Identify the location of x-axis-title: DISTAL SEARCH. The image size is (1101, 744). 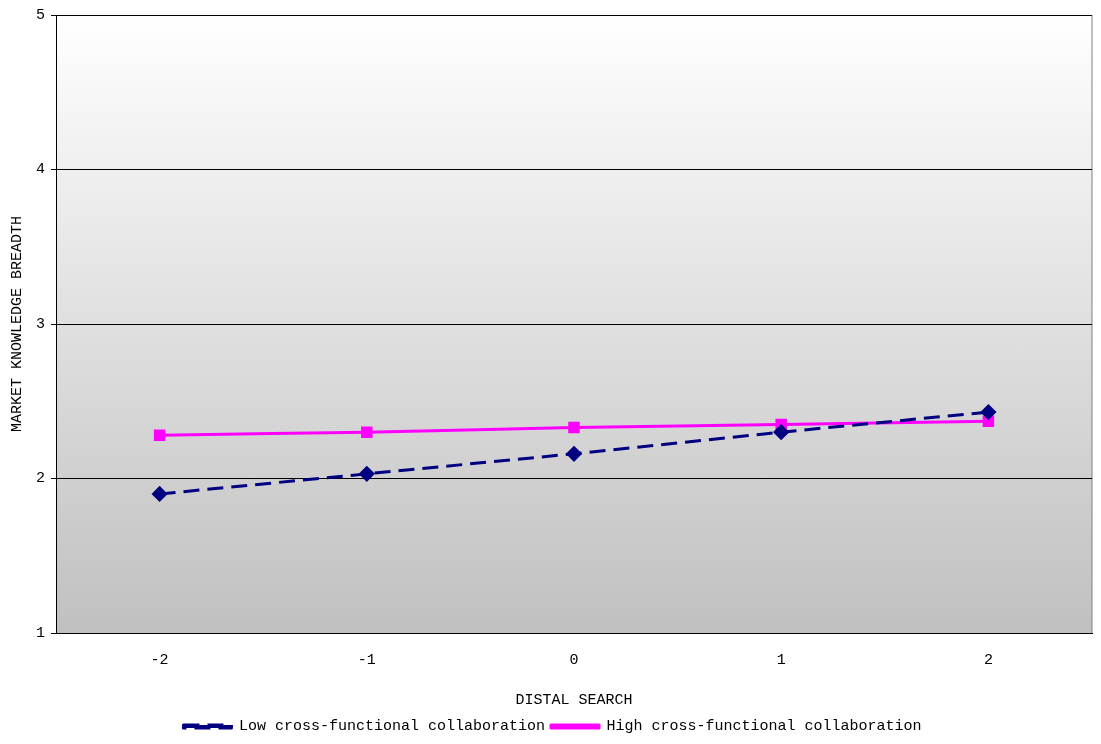
(574, 700).